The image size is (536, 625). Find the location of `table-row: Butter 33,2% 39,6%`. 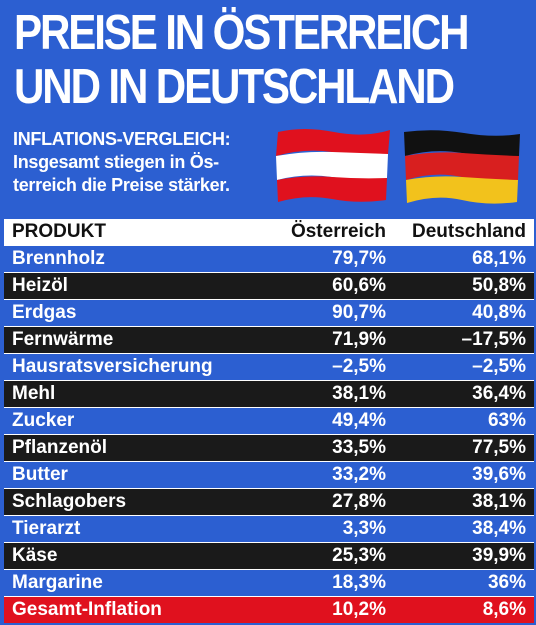

table-row: Butter 33,2% 39,6% is located at coordinates (269, 475).